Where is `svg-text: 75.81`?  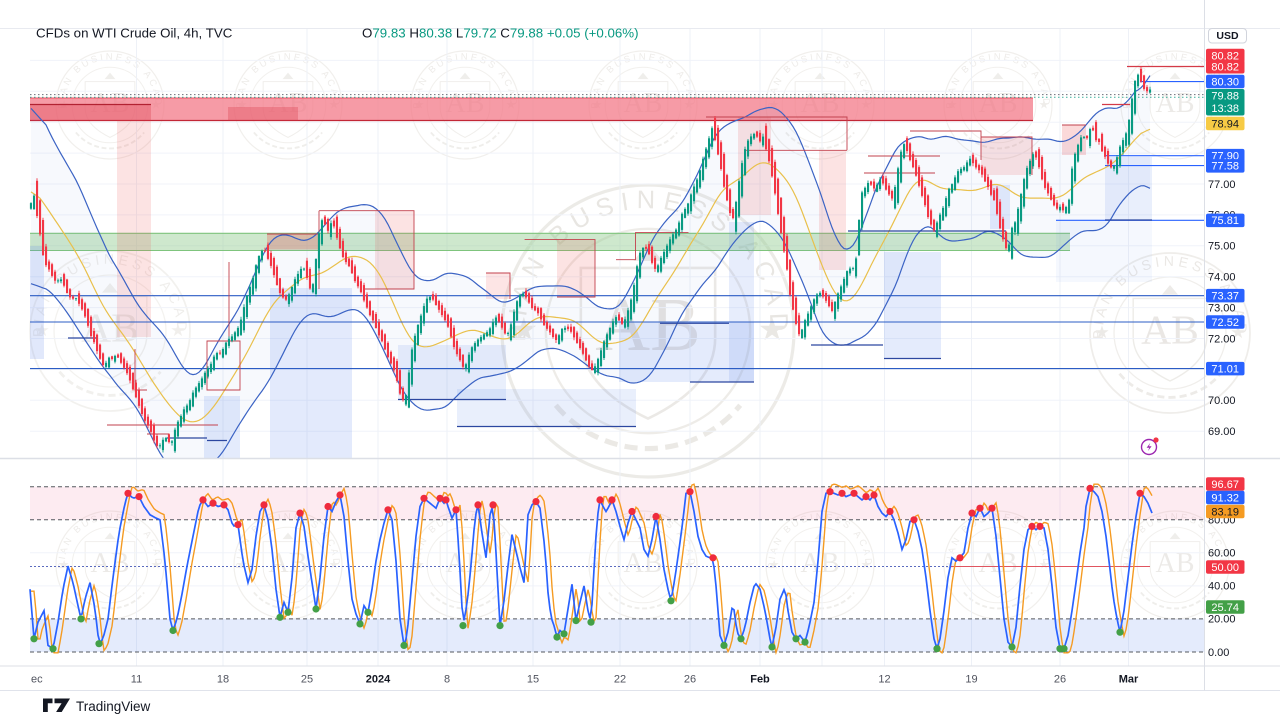
svg-text: 75.81 is located at coordinates (1225, 221).